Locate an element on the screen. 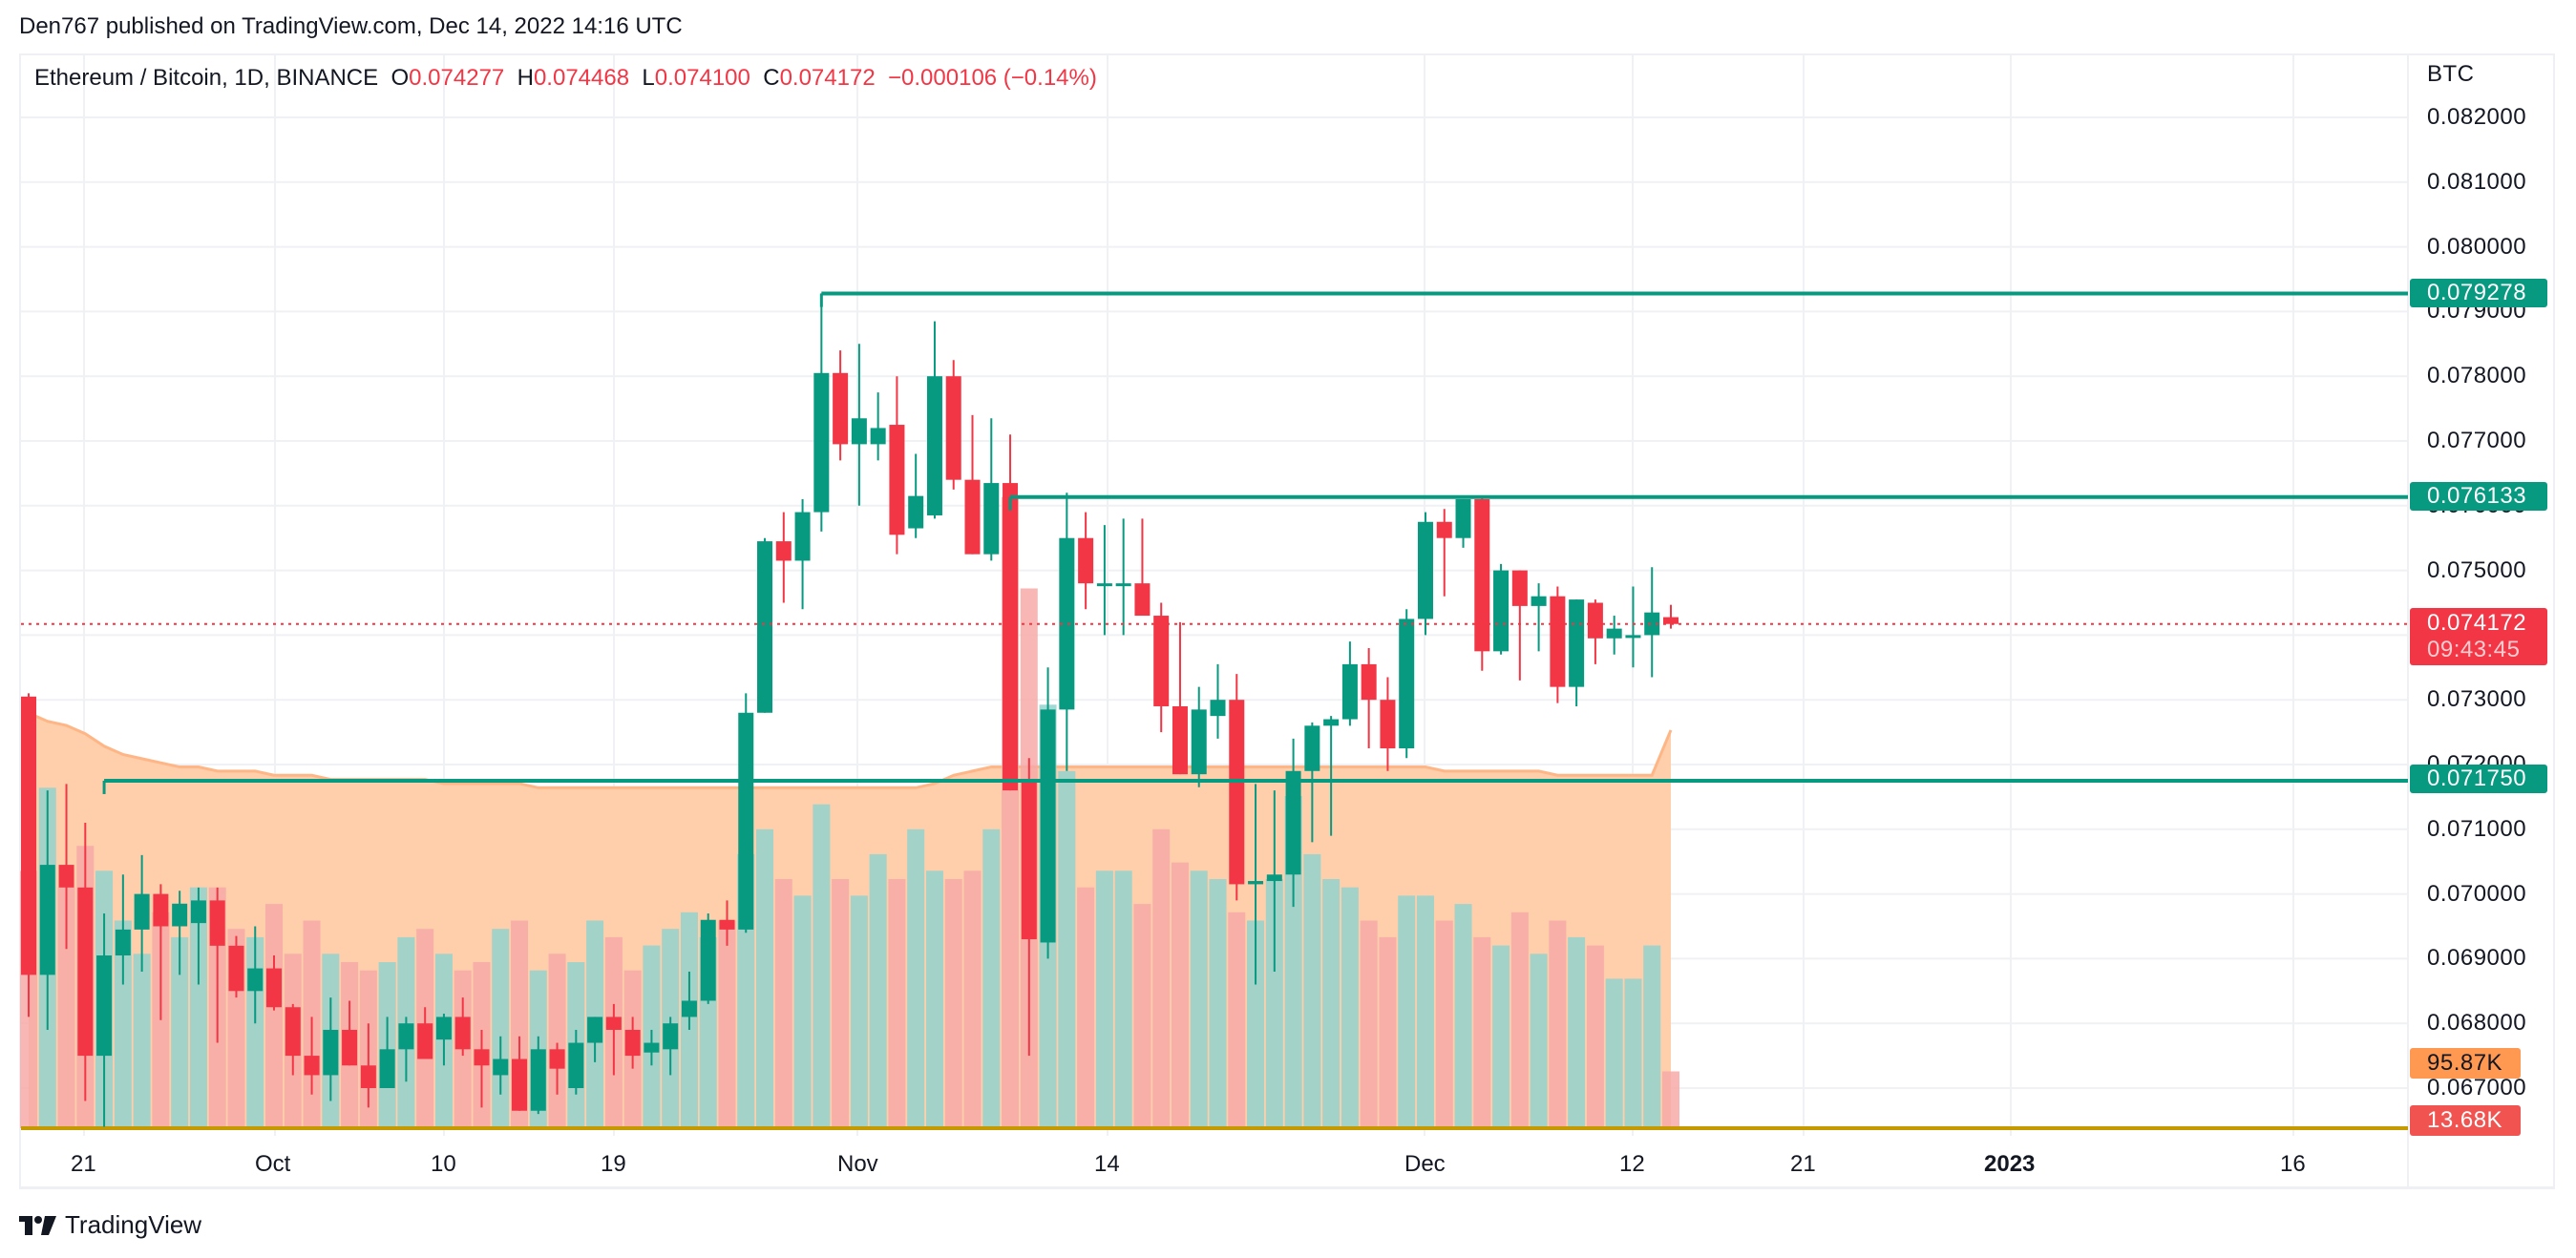 Image resolution: width=2576 pixels, height=1258 pixels. price-tick: 0.071000 is located at coordinates (2477, 829).